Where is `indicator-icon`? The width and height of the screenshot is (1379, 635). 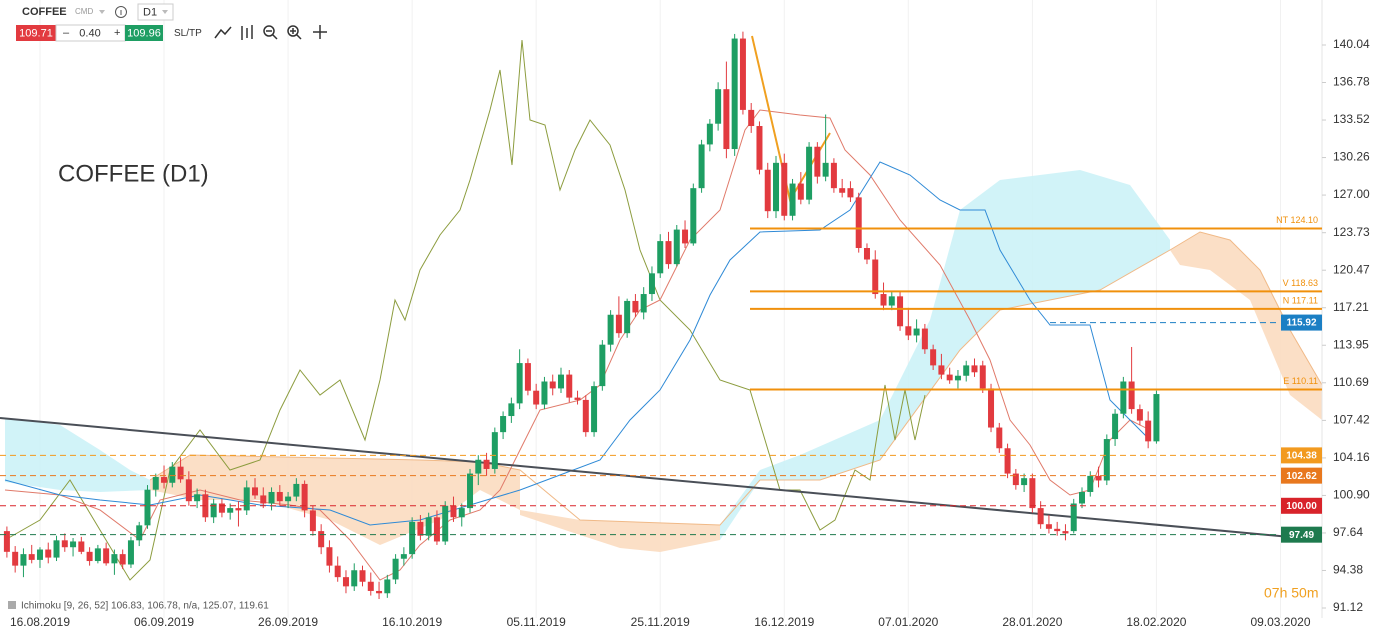 indicator-icon is located at coordinates (12, 605).